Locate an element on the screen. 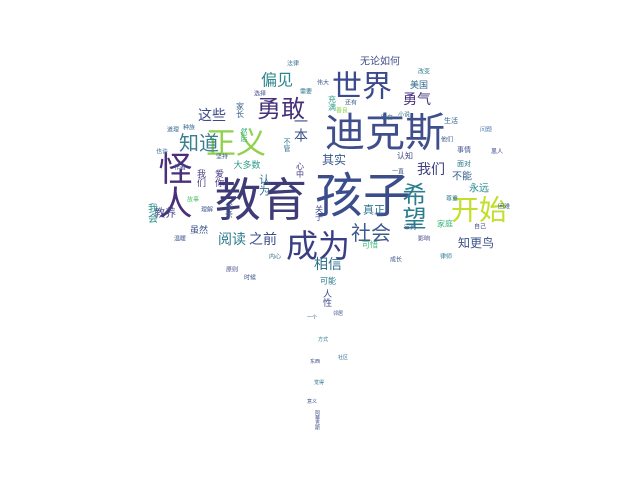 The image size is (640, 480). word-cloud-word: 美国 is located at coordinates (419, 85).